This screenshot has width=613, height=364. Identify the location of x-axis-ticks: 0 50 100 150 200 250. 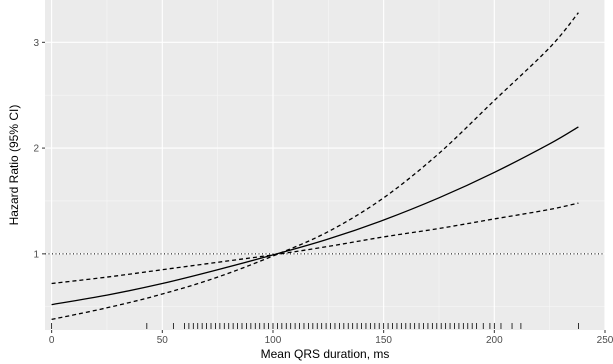
(331, 338).